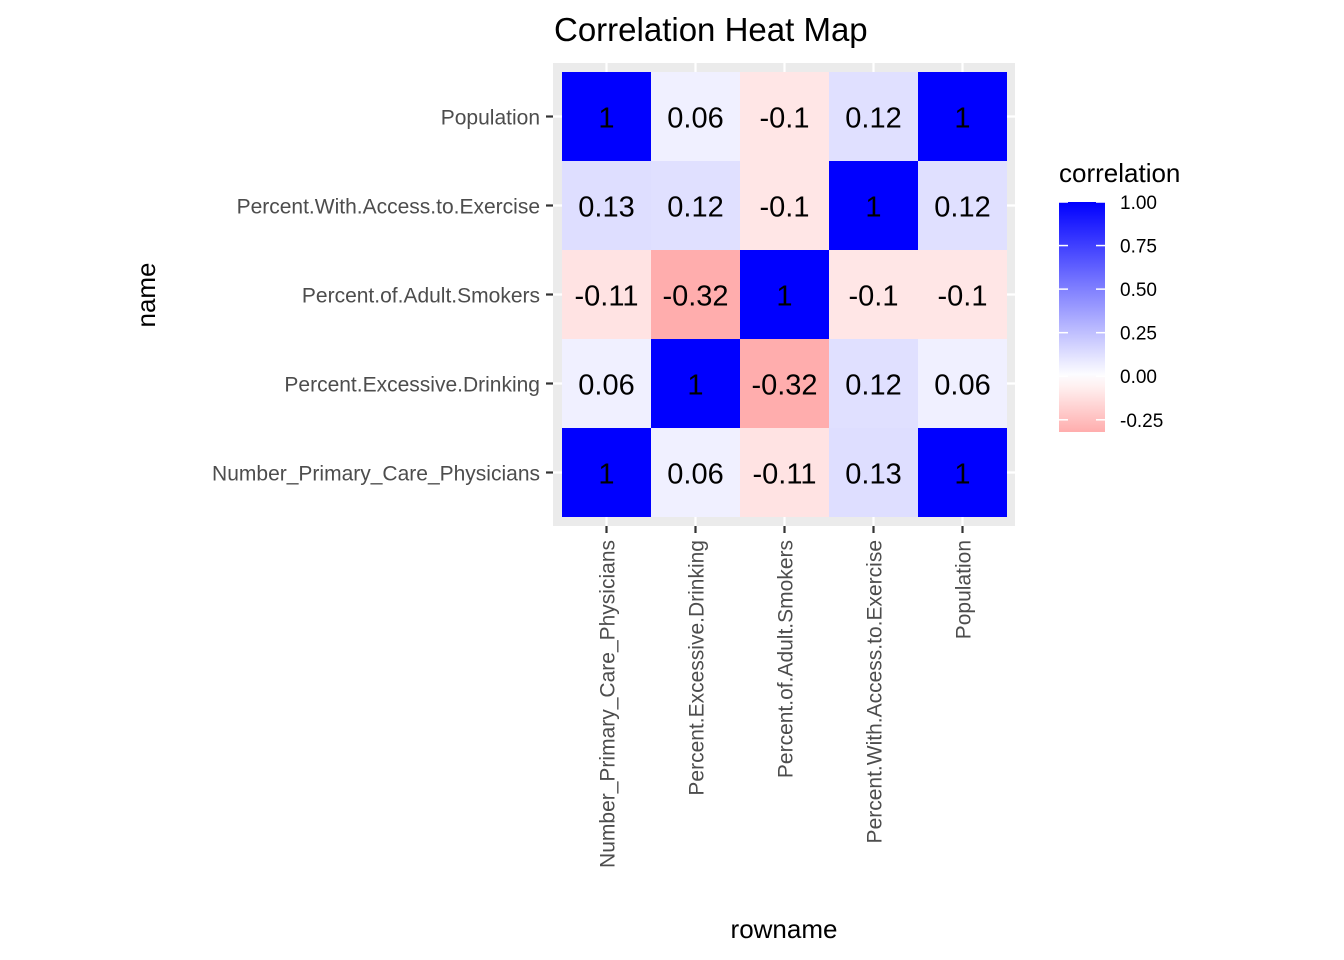 The width and height of the screenshot is (1344, 960). What do you see at coordinates (490, 118) in the screenshot?
I see `y-tick-label: Population` at bounding box center [490, 118].